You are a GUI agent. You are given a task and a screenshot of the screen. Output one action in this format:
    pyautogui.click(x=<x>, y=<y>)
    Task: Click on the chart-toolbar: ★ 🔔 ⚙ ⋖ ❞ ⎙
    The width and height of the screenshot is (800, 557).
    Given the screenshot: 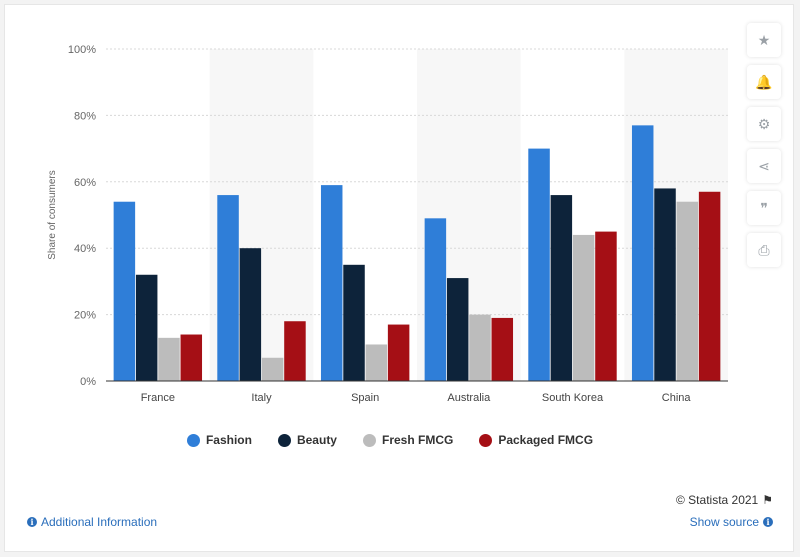 What is the action you would take?
    pyautogui.click(x=764, y=145)
    